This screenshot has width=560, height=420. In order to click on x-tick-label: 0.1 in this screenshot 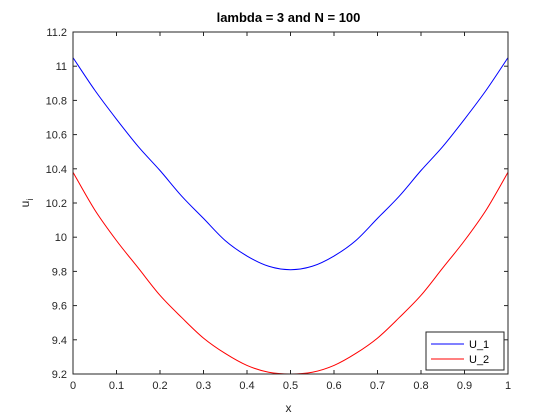, I will do `click(116, 386)`.